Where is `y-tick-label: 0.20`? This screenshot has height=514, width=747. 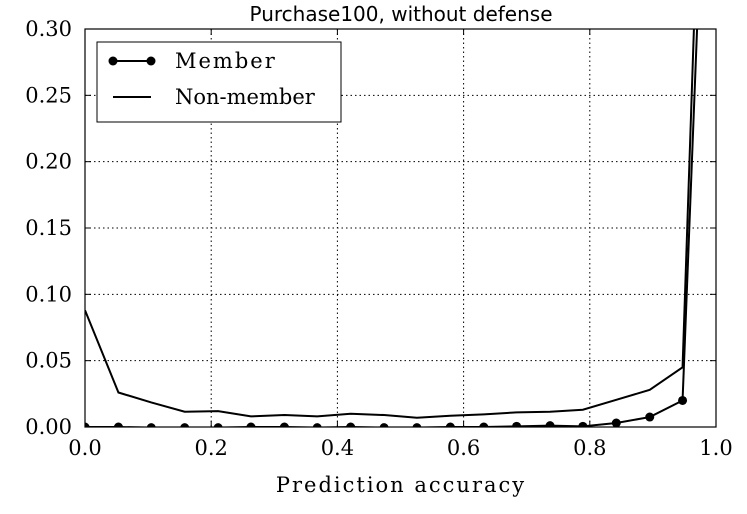 y-tick-label: 0.20 is located at coordinates (48, 162).